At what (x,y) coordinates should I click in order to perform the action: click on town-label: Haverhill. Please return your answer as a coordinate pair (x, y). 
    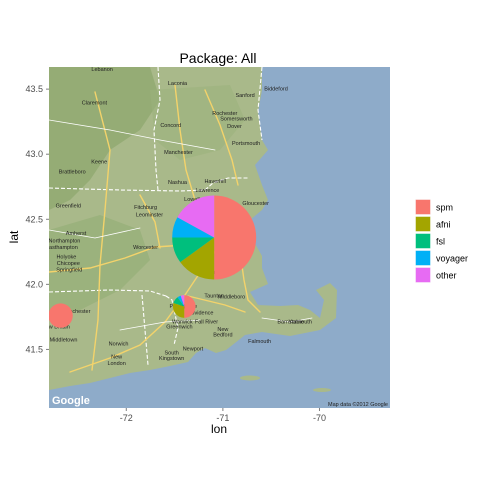
    Looking at the image, I should click on (214, 182).